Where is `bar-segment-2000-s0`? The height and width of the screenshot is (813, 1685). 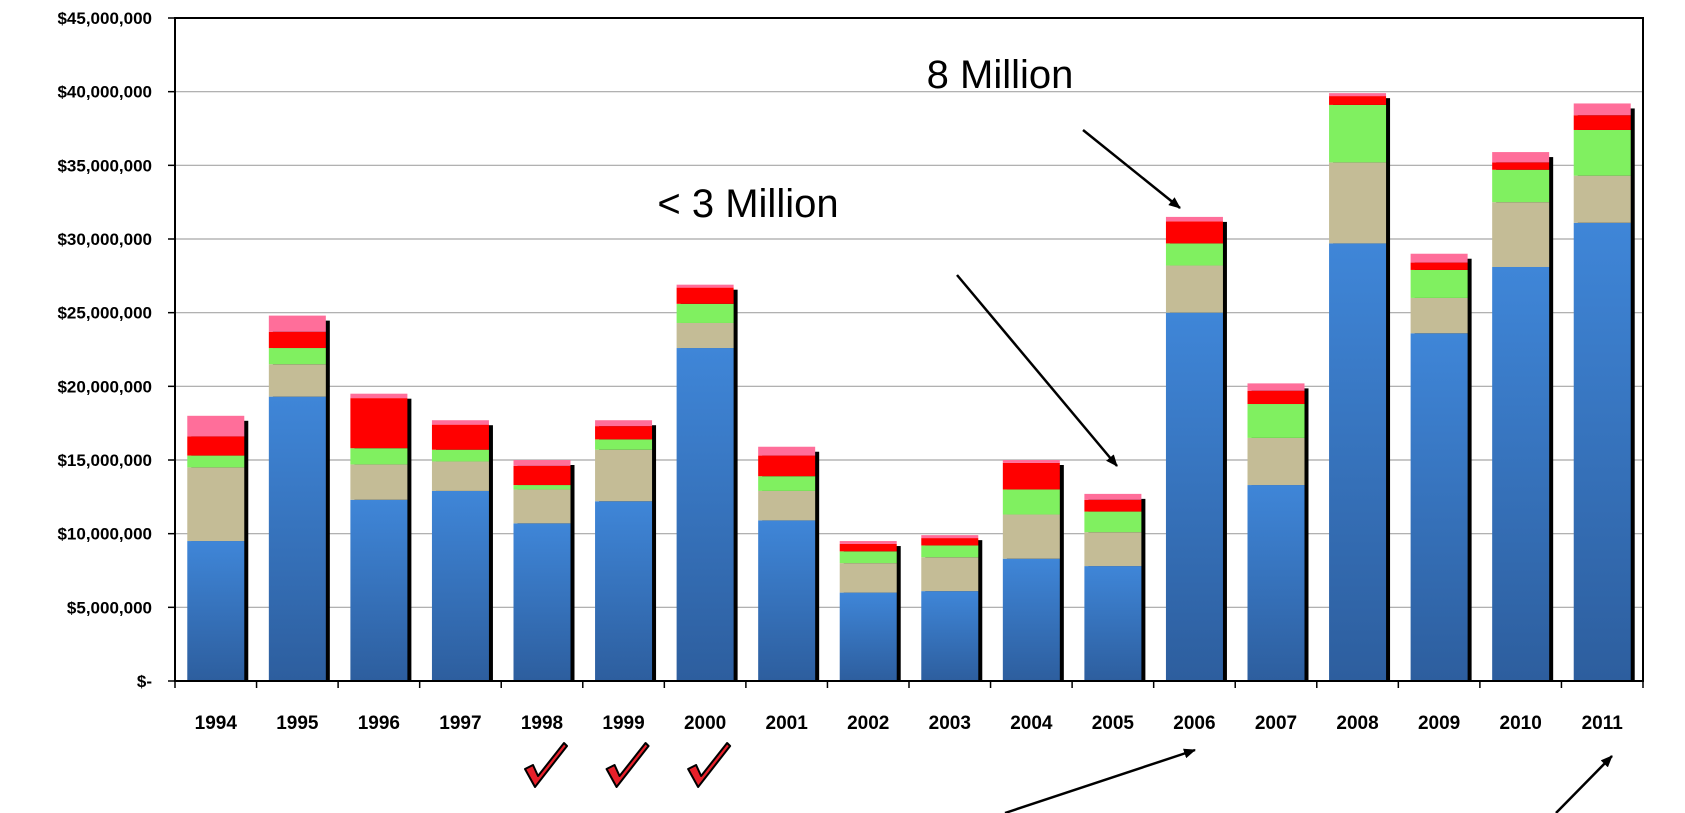 bar-segment-2000-s0 is located at coordinates (705, 514).